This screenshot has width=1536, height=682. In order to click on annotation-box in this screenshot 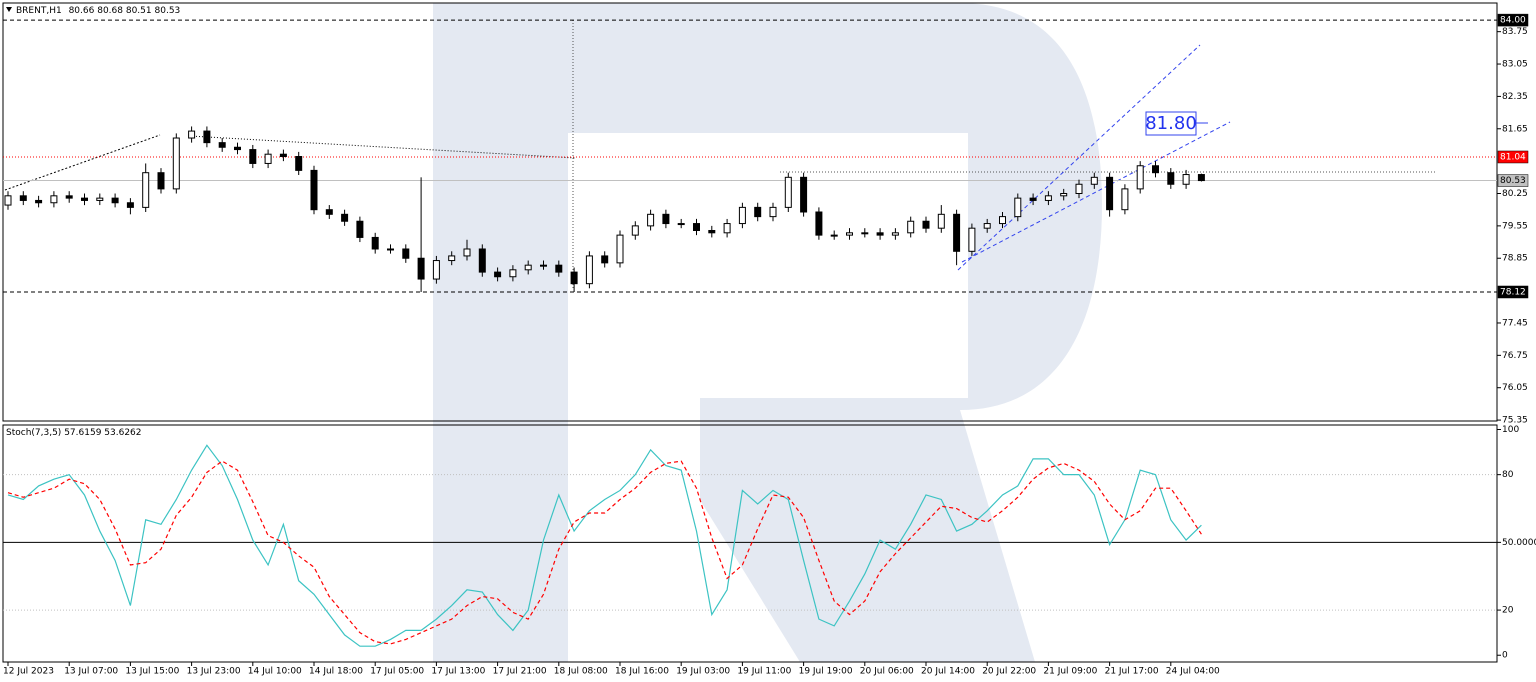, I will do `click(1171, 123)`.